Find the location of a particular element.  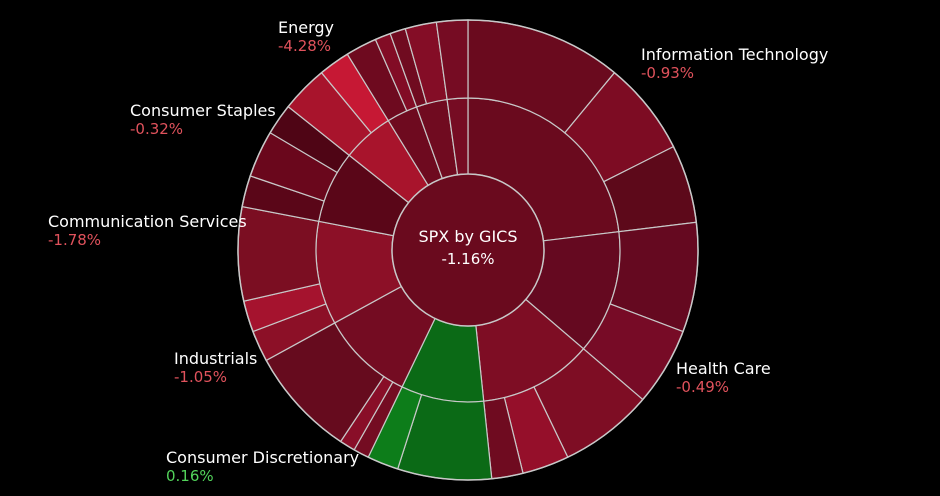

sector-label-communication-services: Communication Services is located at coordinates (147, 221).